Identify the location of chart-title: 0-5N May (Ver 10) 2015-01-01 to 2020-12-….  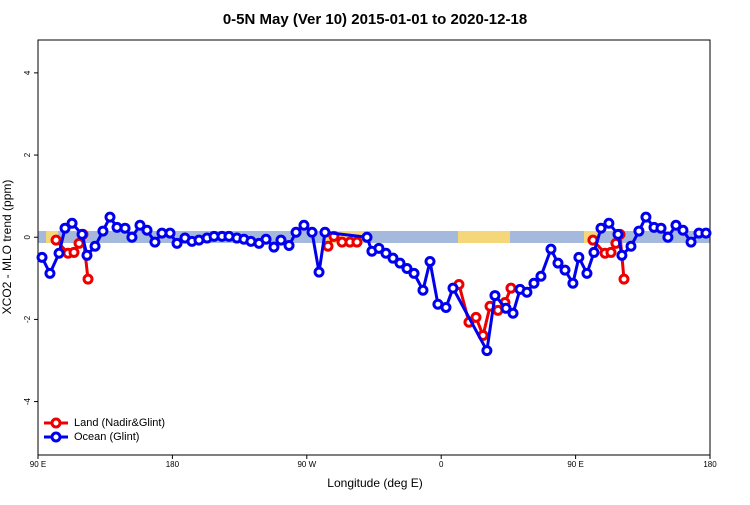
(375, 19).